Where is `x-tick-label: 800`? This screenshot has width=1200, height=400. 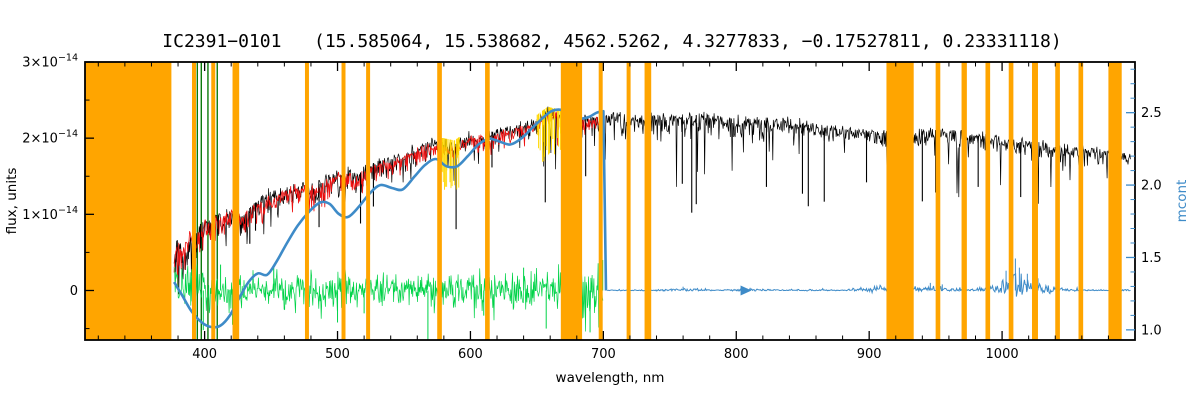
x-tick-label: 800 is located at coordinates (736, 354).